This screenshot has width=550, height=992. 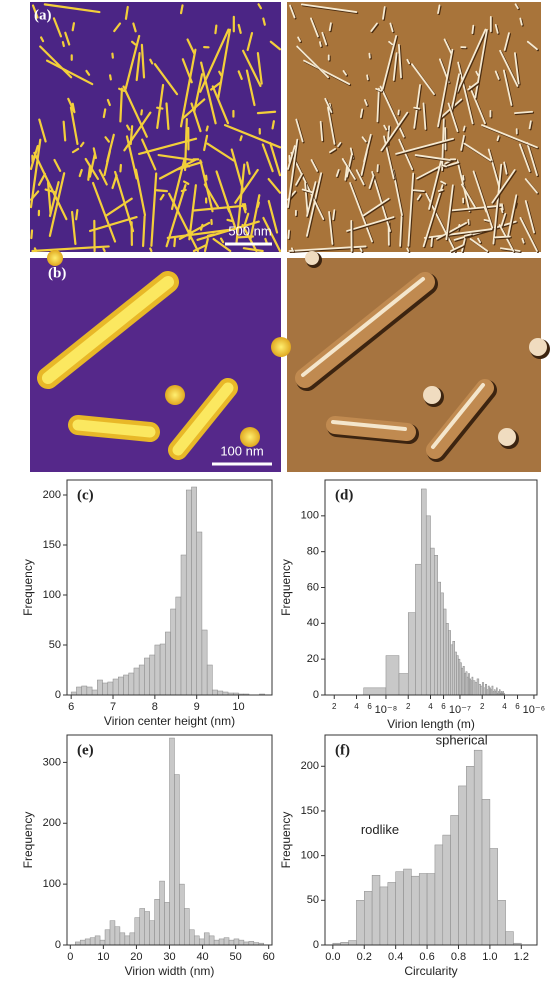 What do you see at coordinates (356, 706) in the screenshot?
I see `x-tick-label: 4` at bounding box center [356, 706].